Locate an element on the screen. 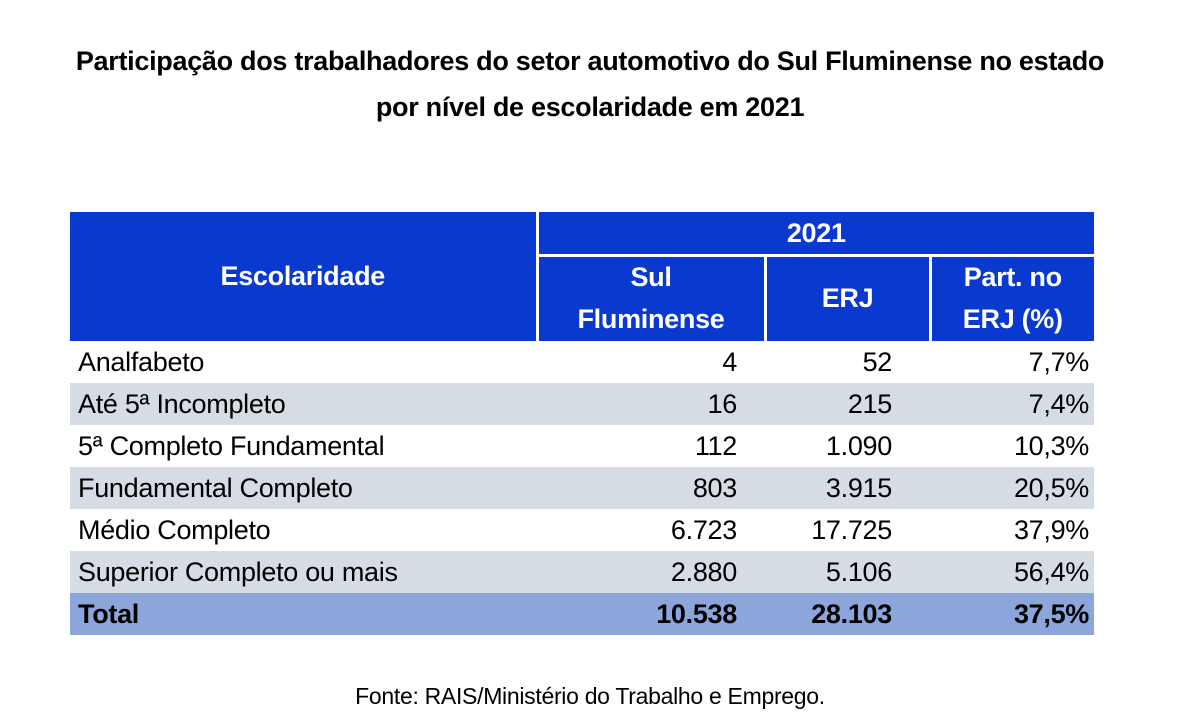 The image size is (1180, 723). row-label: Fundamental Completo is located at coordinates (303, 488).